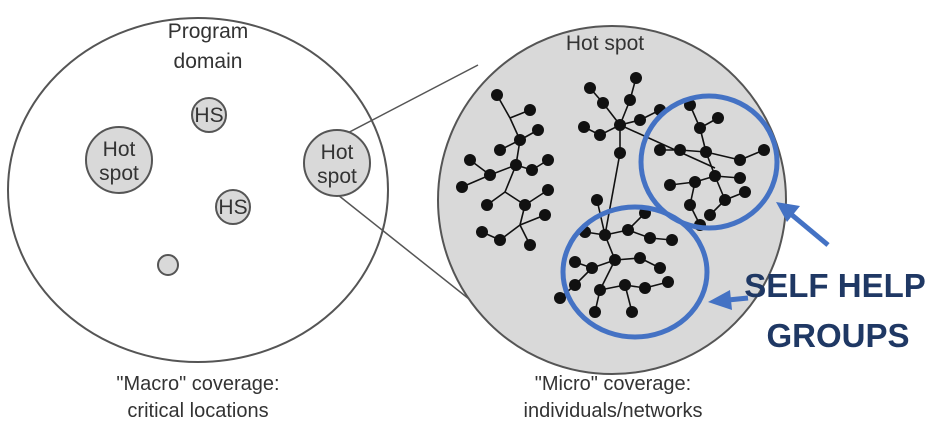  I want to click on program-domain-label-line1: Program, so click(208, 31).